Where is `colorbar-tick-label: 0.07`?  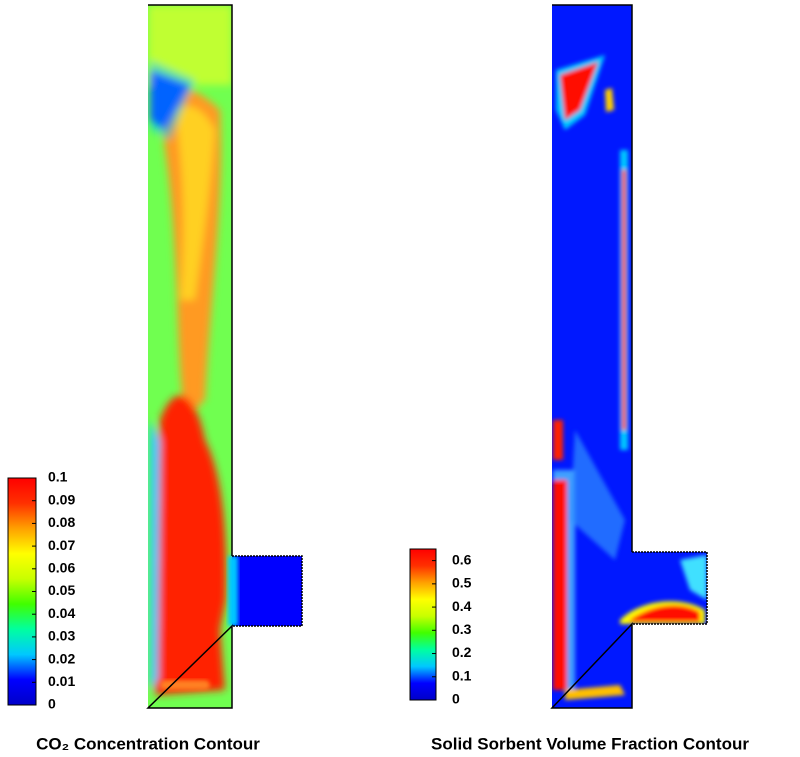
colorbar-tick-label: 0.07 is located at coordinates (61, 545).